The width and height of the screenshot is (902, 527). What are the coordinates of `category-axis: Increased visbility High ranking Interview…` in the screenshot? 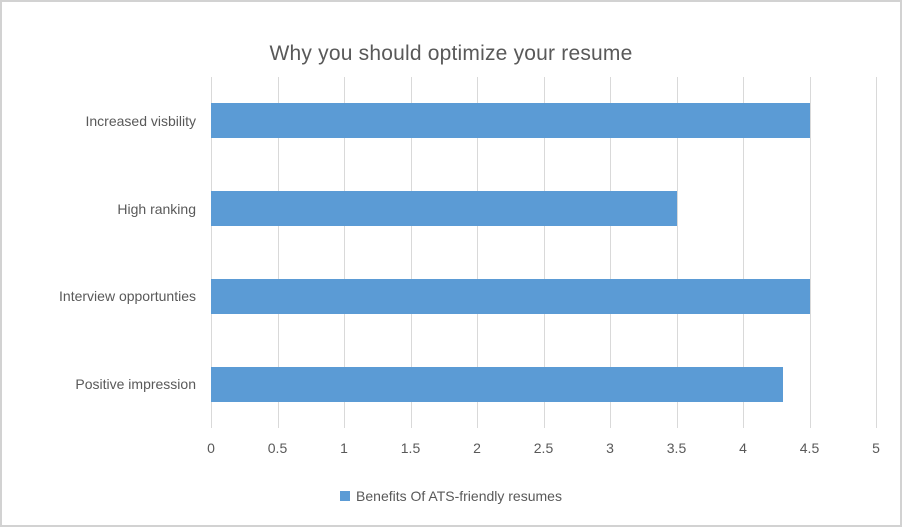 It's located at (99, 252).